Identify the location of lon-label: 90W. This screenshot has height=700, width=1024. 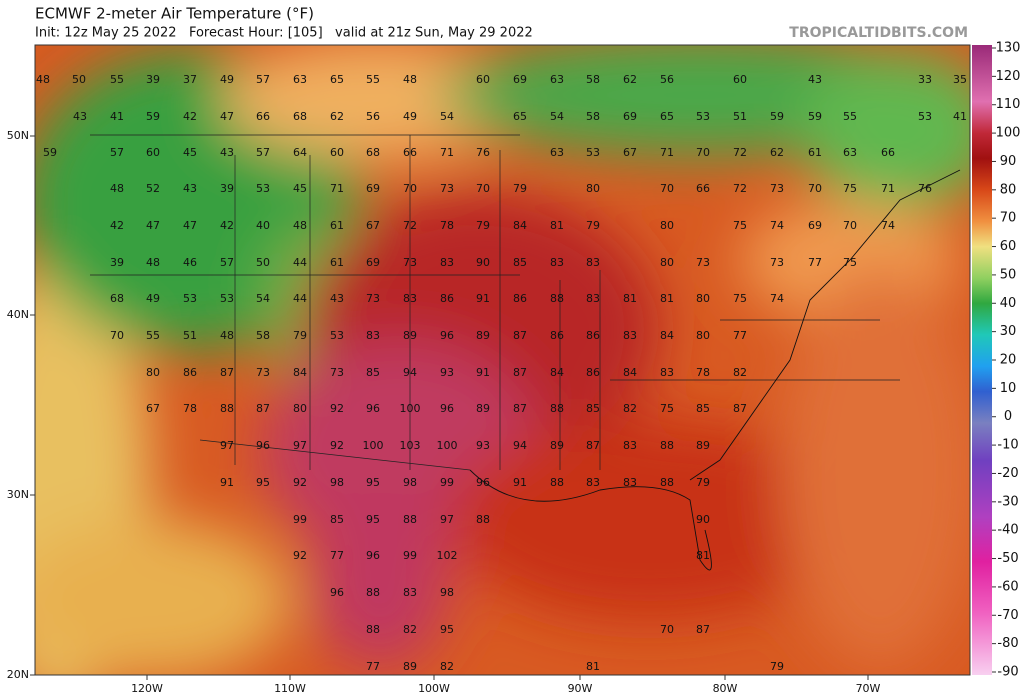
(580, 688).